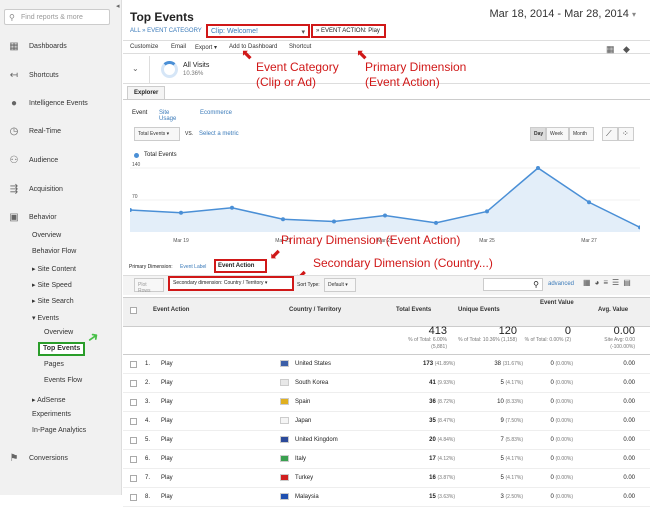 The image size is (650, 507). Describe the element at coordinates (51, 414) in the screenshot. I see `experiments: Experiments` at that location.